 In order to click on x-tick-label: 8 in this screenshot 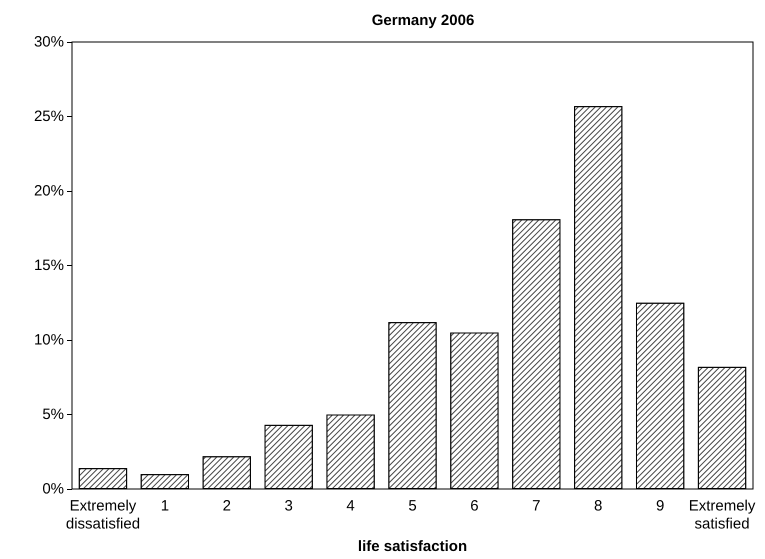, I will do `click(598, 506)`.